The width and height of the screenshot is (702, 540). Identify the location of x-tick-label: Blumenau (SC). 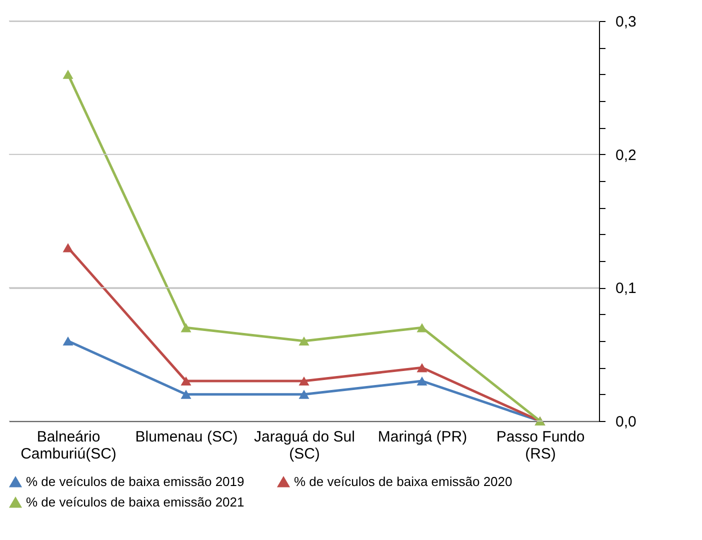
(186, 437).